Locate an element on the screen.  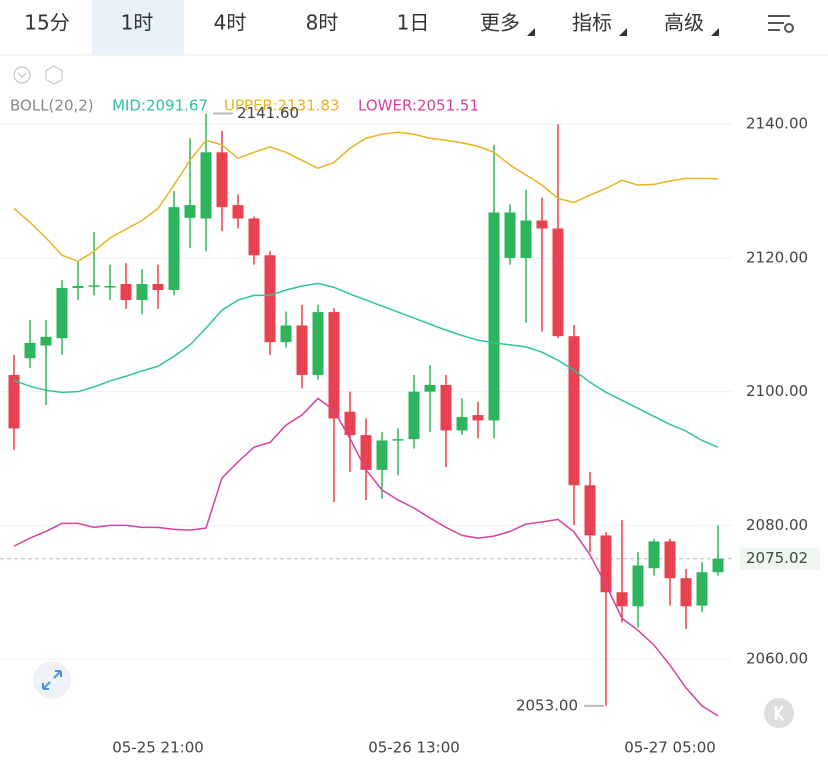
high-label: 2141.60 is located at coordinates (268, 113).